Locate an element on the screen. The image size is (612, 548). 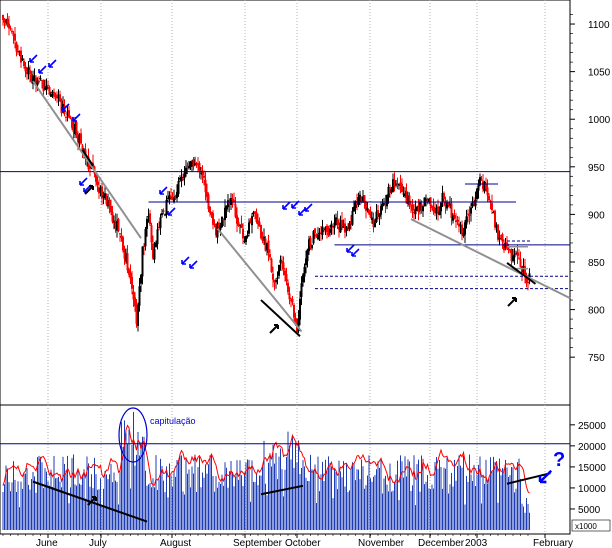
capitulation-circle is located at coordinates (133, 435).